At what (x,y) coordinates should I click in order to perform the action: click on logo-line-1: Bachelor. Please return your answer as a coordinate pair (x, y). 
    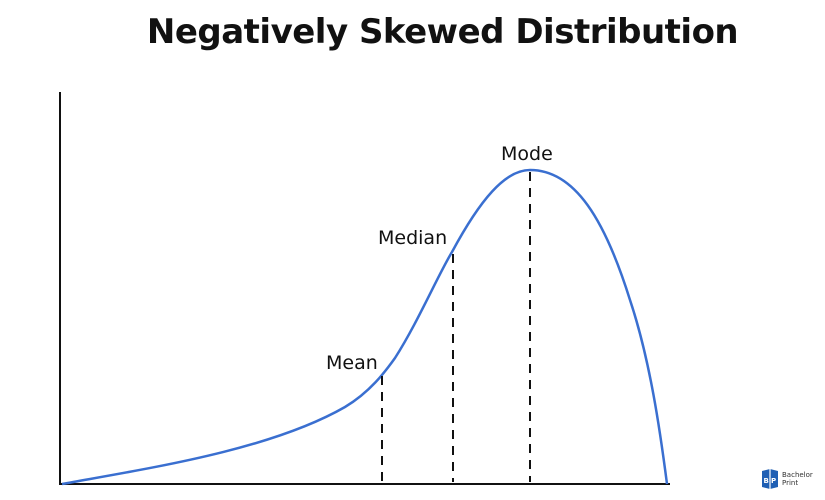
    Looking at the image, I should click on (797, 475).